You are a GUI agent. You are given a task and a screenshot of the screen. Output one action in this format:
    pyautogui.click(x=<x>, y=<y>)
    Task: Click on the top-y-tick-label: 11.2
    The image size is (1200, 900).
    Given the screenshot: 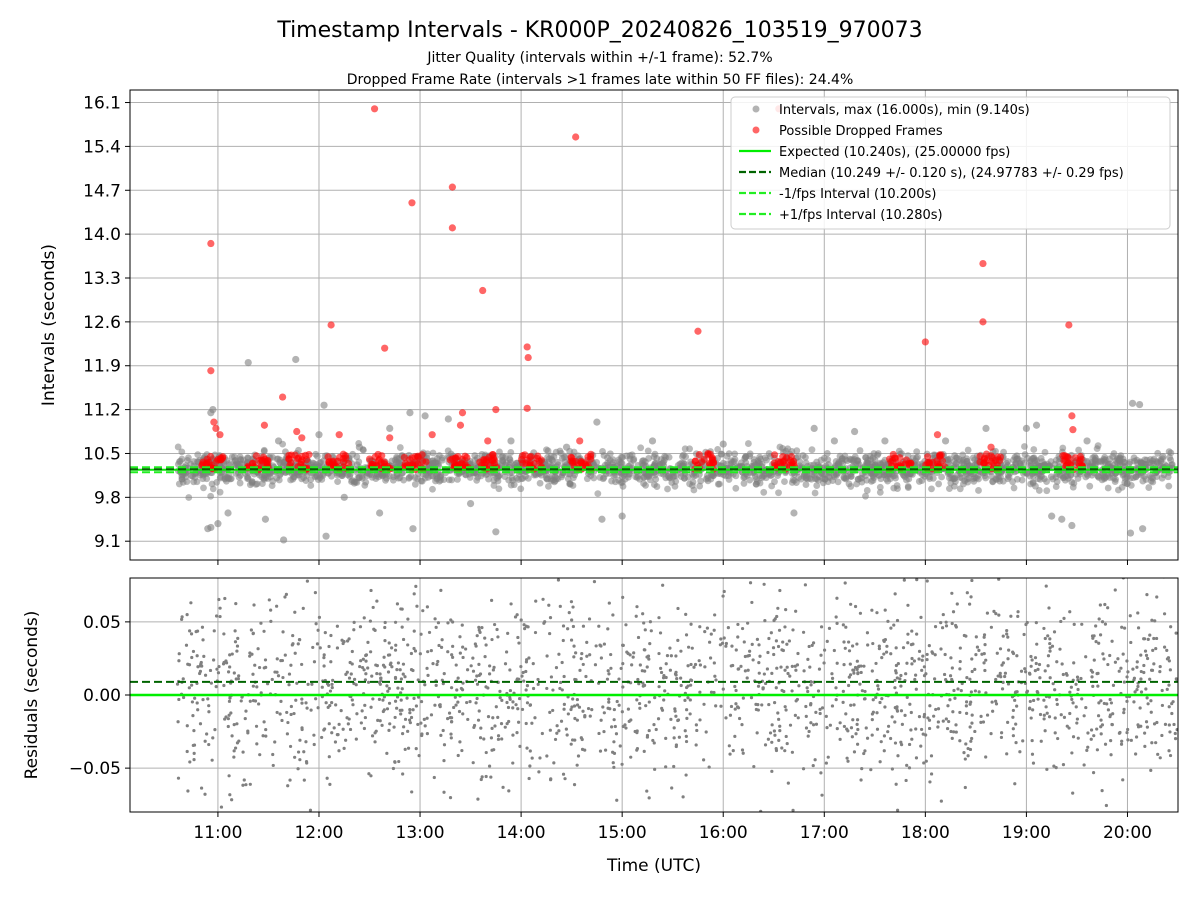 What is the action you would take?
    pyautogui.click(x=102, y=411)
    